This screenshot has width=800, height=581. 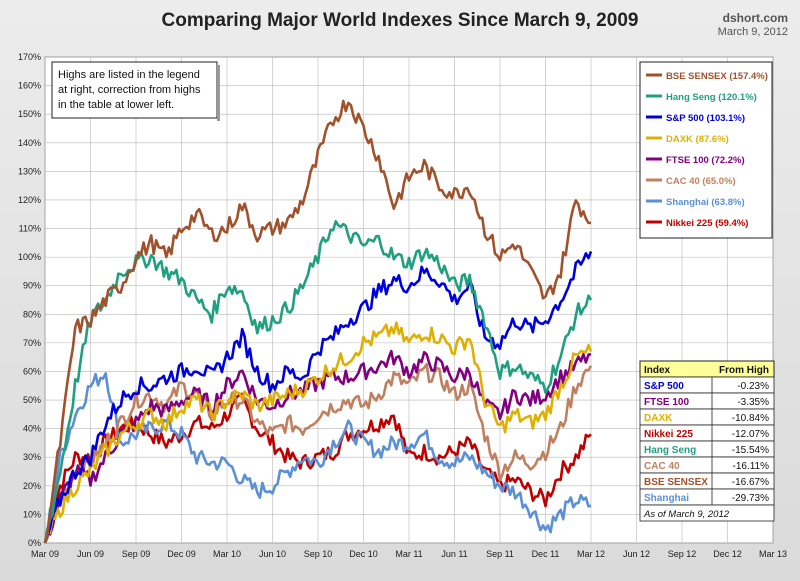 I want to click on legend-label: Nikkei 225 (59.4%), so click(x=707, y=223).